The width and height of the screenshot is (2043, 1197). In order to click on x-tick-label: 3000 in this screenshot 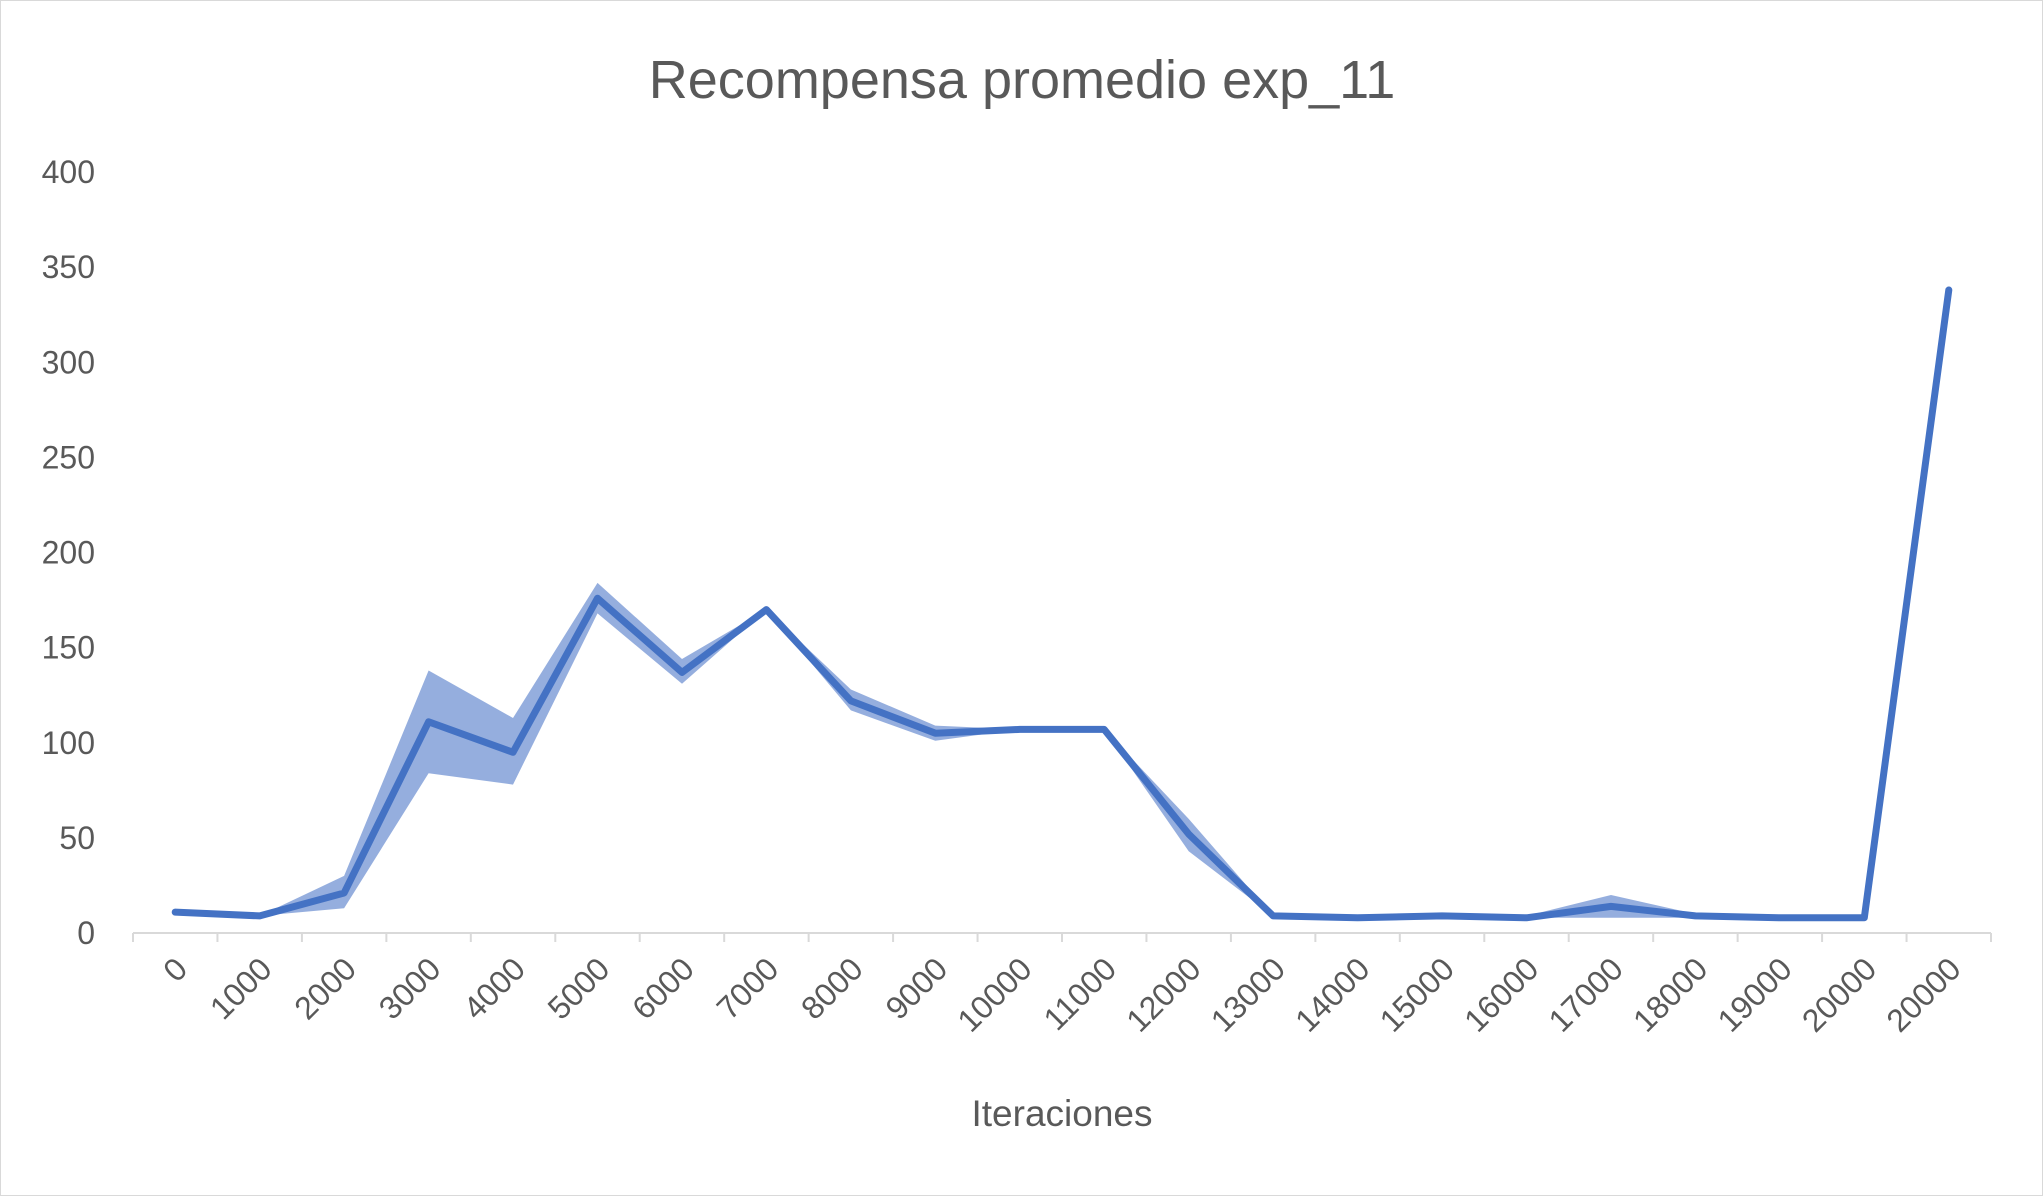, I will do `click(410, 988)`.